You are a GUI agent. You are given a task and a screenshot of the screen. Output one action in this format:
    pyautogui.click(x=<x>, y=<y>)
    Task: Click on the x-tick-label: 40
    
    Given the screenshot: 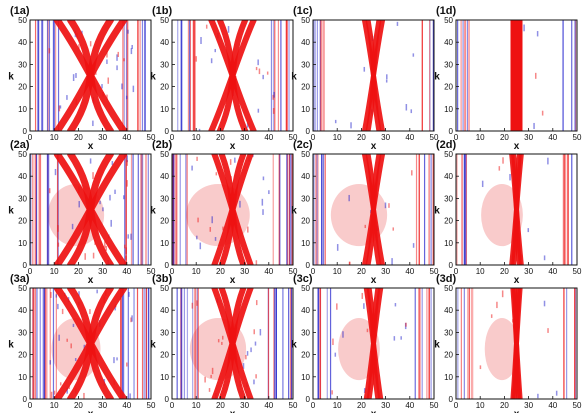 What is the action you would take?
    pyautogui.click(x=409, y=405)
    